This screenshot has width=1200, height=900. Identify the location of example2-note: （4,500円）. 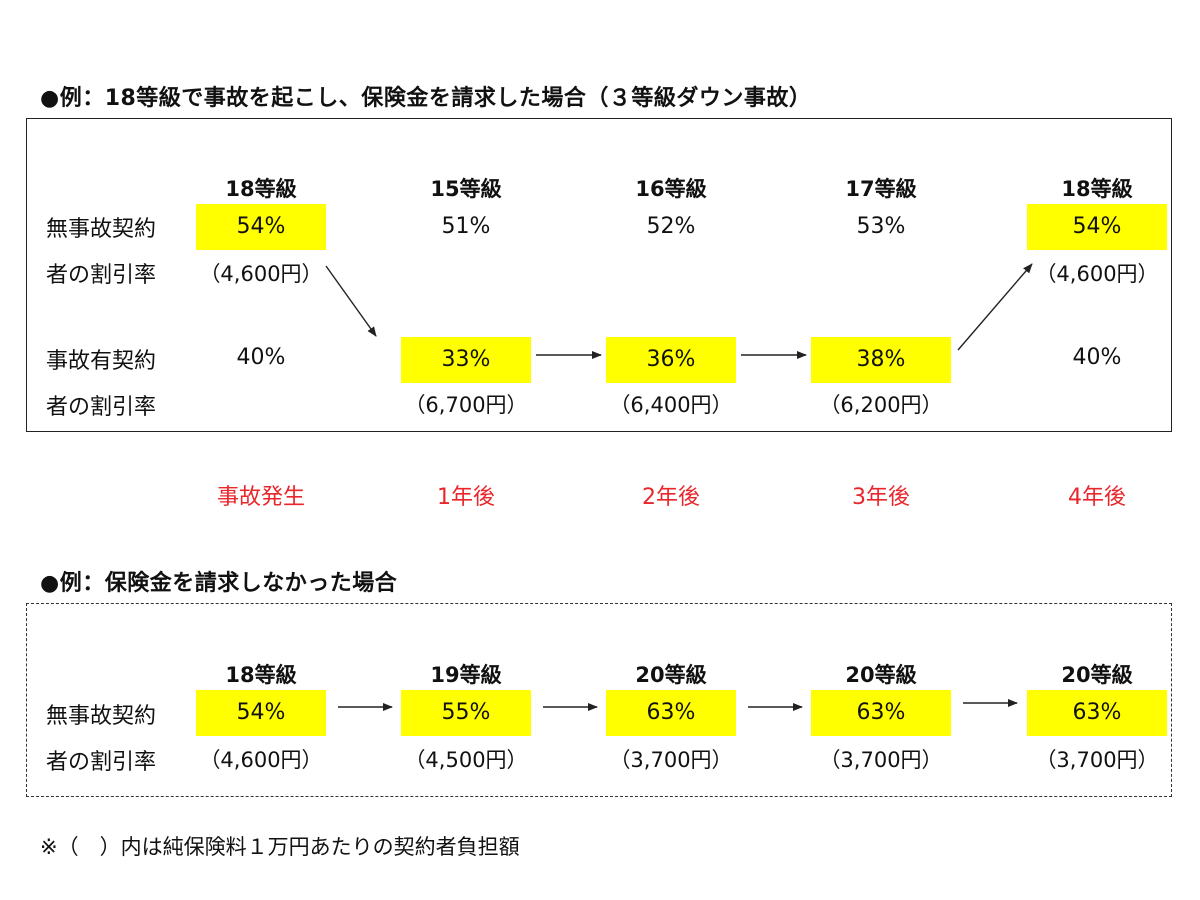
(466, 760).